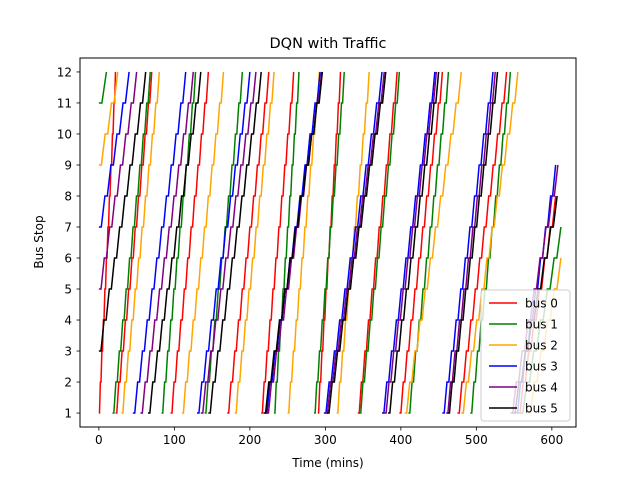 This screenshot has height=480, width=640. What do you see at coordinates (68, 227) in the screenshot?
I see `y-tick-label: 7` at bounding box center [68, 227].